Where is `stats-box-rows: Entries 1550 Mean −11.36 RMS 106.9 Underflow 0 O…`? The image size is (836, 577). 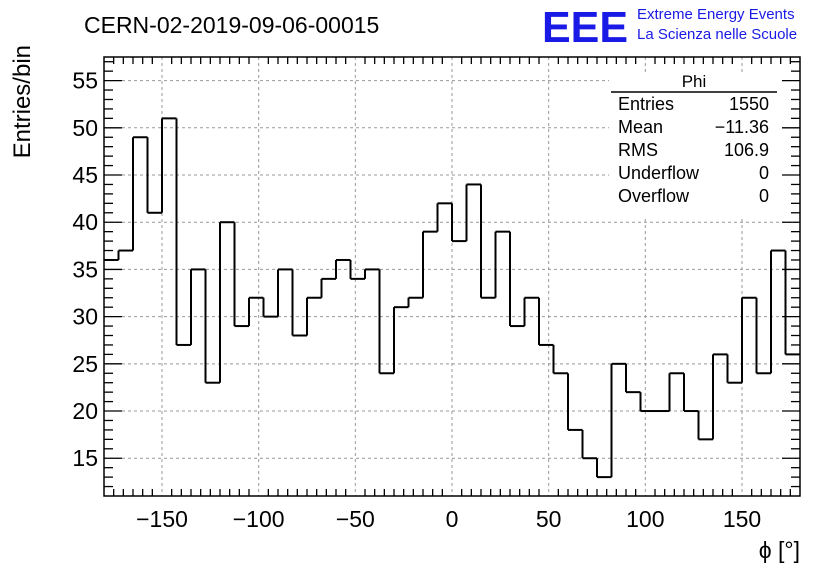
stats-box-rows: Entries 1550 Mean −11.36 RMS 106.9 Underflow 0 O… is located at coordinates (693, 150).